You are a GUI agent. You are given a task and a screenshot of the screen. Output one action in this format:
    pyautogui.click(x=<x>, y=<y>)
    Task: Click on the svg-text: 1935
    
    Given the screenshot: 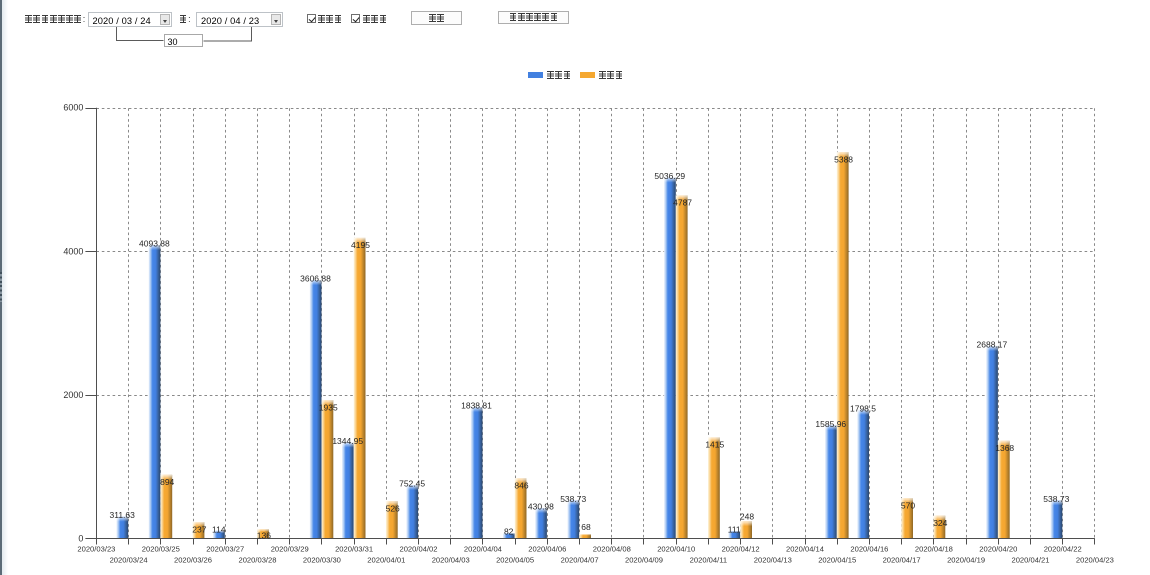 What is the action you would take?
    pyautogui.click(x=328, y=407)
    